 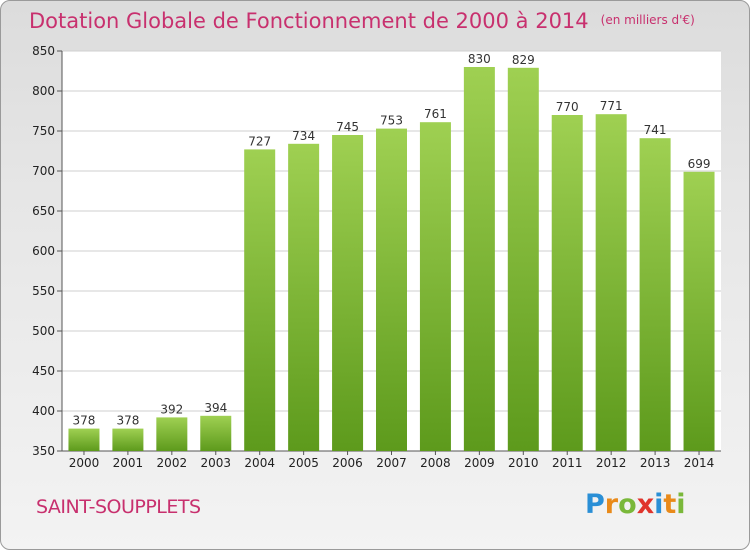 I want to click on y-tick-label: 400, so click(x=43, y=411).